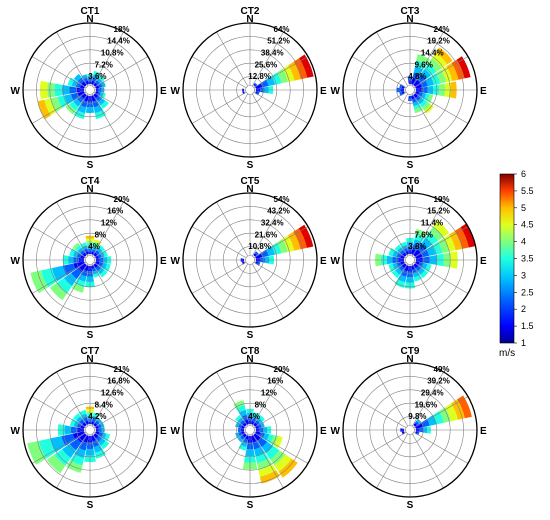 The height and width of the screenshot is (520, 550). What do you see at coordinates (527, 225) in the screenshot?
I see `colorbar-tick-label: 4.5` at bounding box center [527, 225].